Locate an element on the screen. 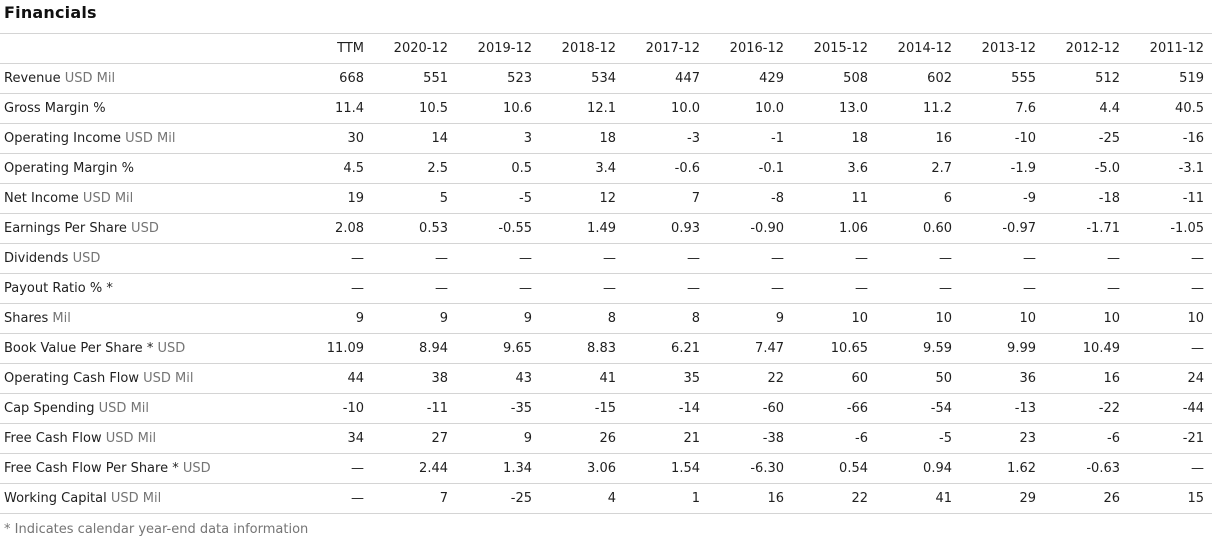 Image resolution: width=1212 pixels, height=541 pixels. cell-value: -9 is located at coordinates (994, 198).